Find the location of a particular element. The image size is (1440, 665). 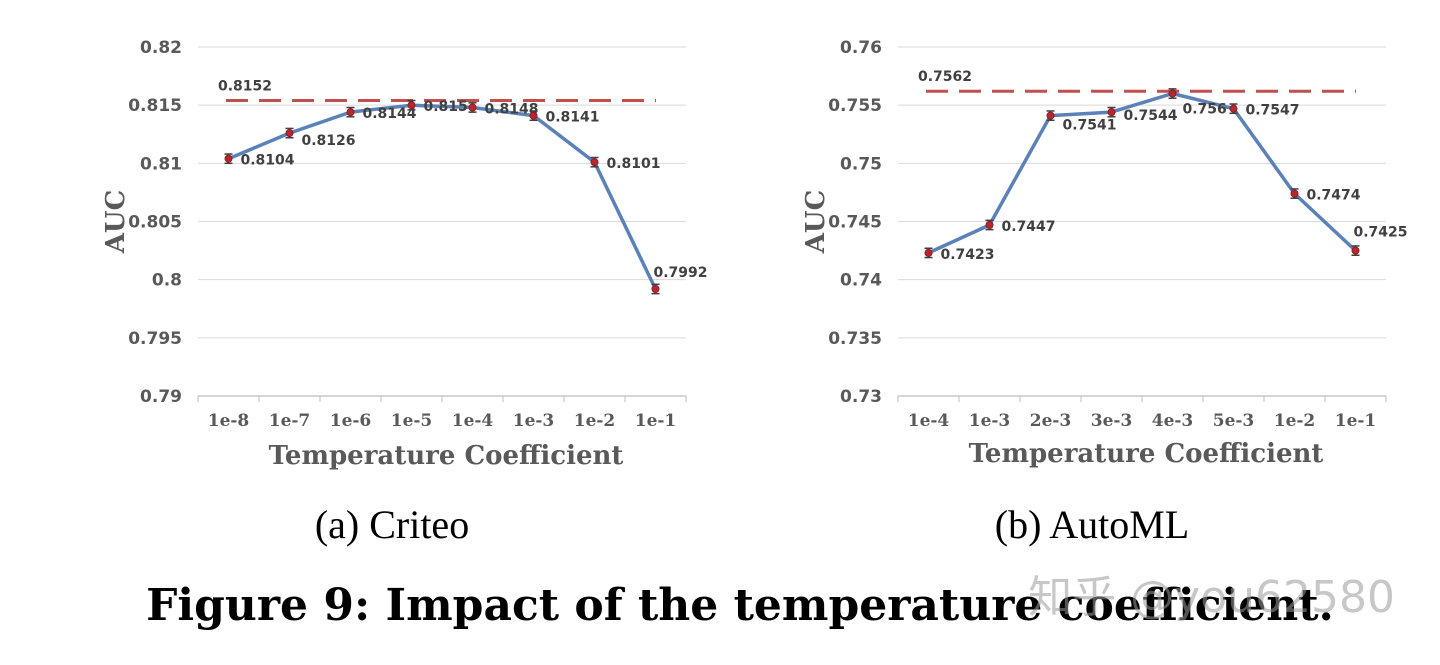

x-tick-label: 3e-3 is located at coordinates (1112, 421).